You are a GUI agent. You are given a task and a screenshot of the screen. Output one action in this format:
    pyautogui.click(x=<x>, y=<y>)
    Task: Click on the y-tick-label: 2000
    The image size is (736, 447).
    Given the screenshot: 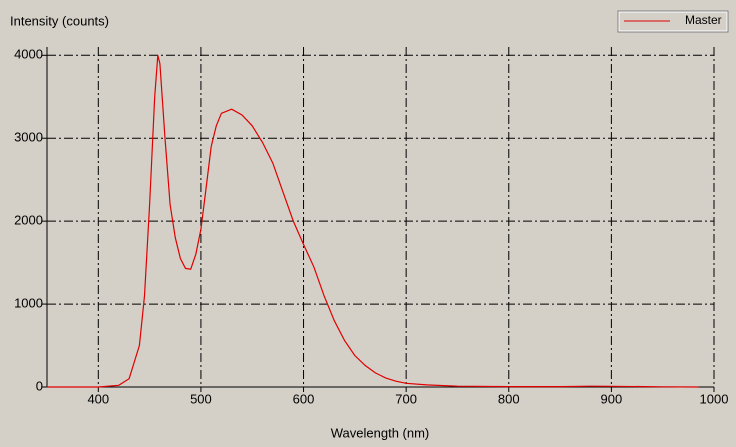 What is the action you would take?
    pyautogui.click(x=28, y=220)
    